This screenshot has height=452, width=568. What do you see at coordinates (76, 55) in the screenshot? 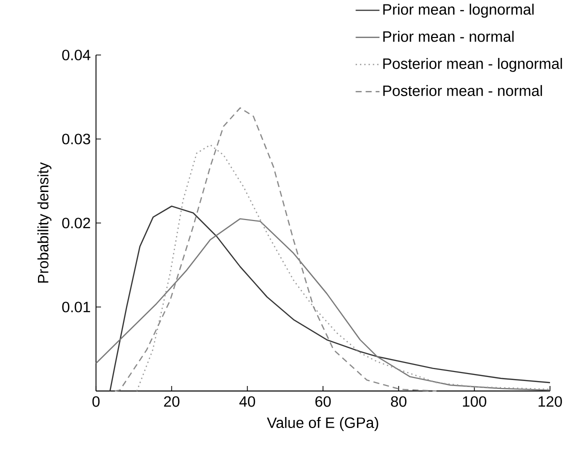
I see `y-tick-label: 0.04` at bounding box center [76, 55].